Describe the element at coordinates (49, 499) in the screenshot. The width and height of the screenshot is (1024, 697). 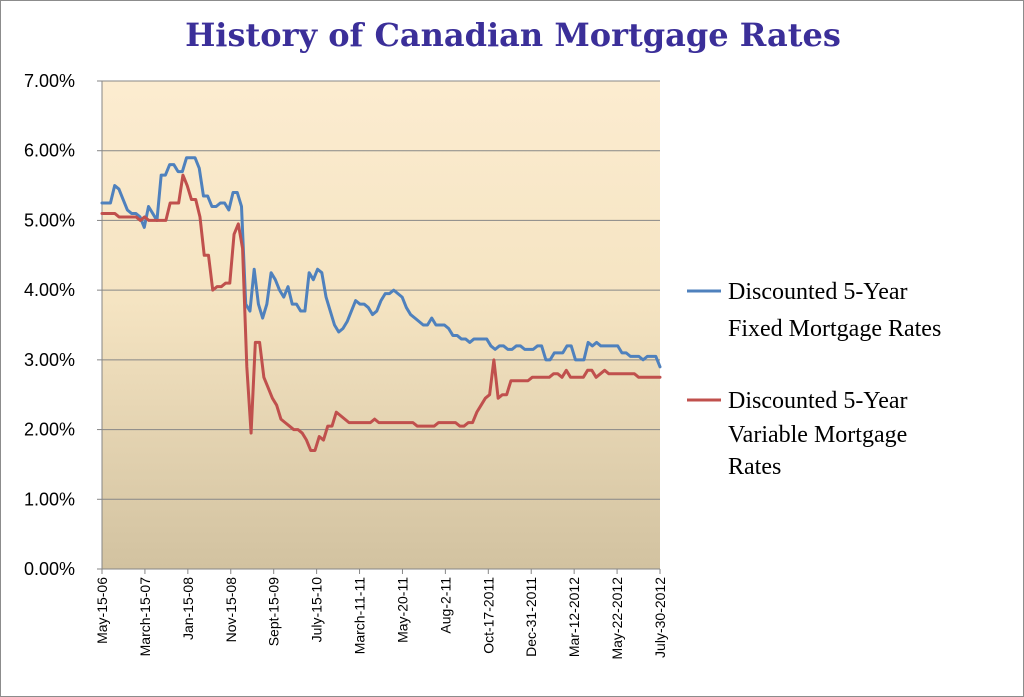
I see `y-tick-label: 1.00%` at that location.